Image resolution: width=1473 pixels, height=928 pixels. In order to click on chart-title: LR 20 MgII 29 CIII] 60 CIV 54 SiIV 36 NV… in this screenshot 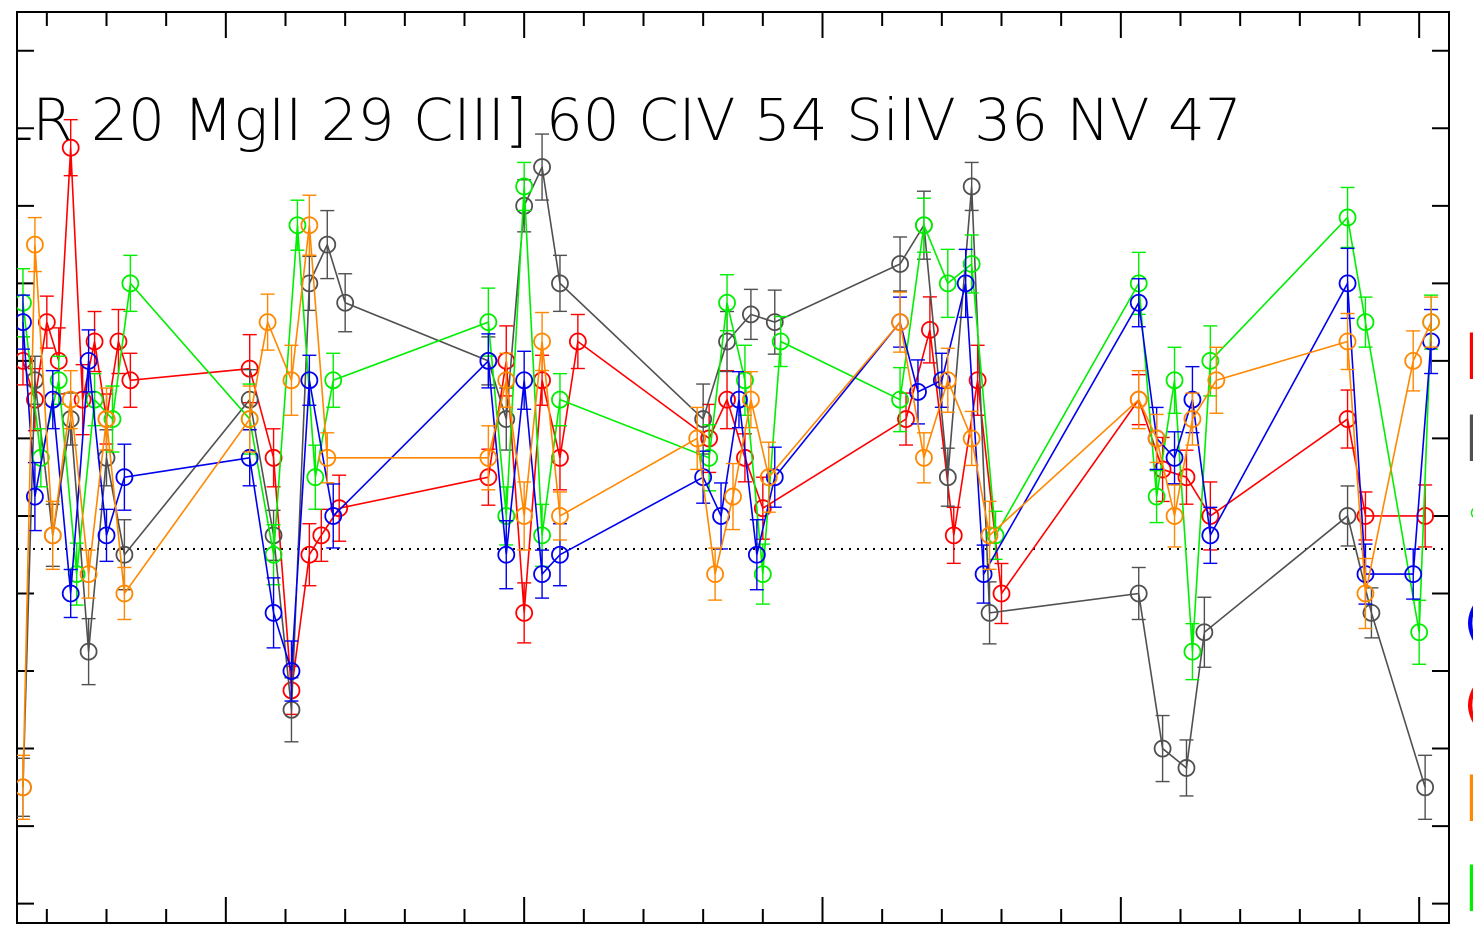, I will do `click(621, 120)`.